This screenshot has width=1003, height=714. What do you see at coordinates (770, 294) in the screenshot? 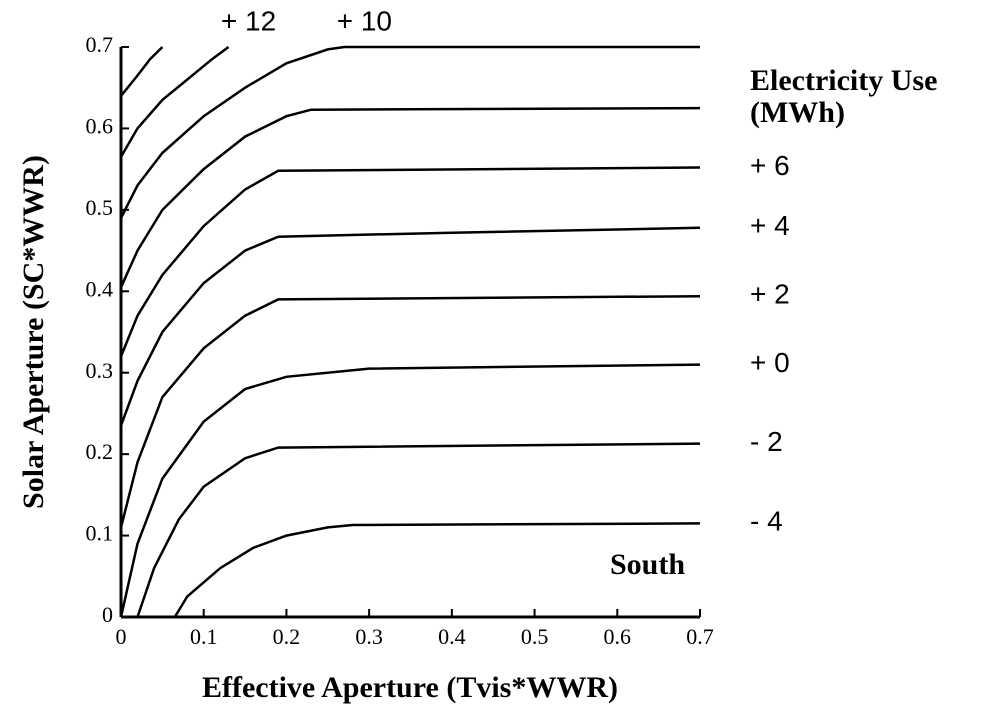
I see `contour-label: + 2` at bounding box center [770, 294].